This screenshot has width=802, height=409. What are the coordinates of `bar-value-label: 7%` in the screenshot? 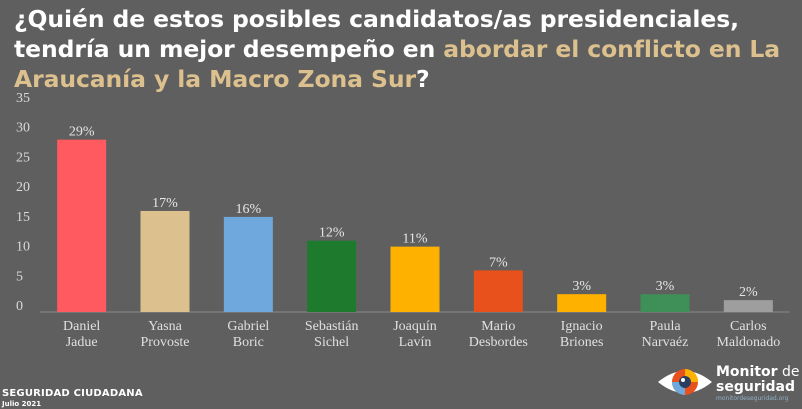 It's located at (498, 262).